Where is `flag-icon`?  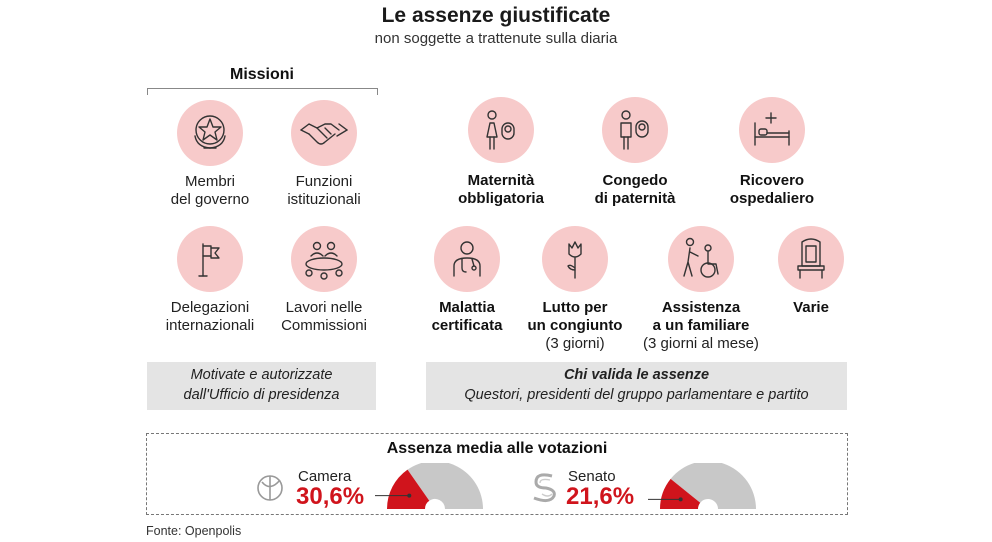 flag-icon is located at coordinates (210, 259).